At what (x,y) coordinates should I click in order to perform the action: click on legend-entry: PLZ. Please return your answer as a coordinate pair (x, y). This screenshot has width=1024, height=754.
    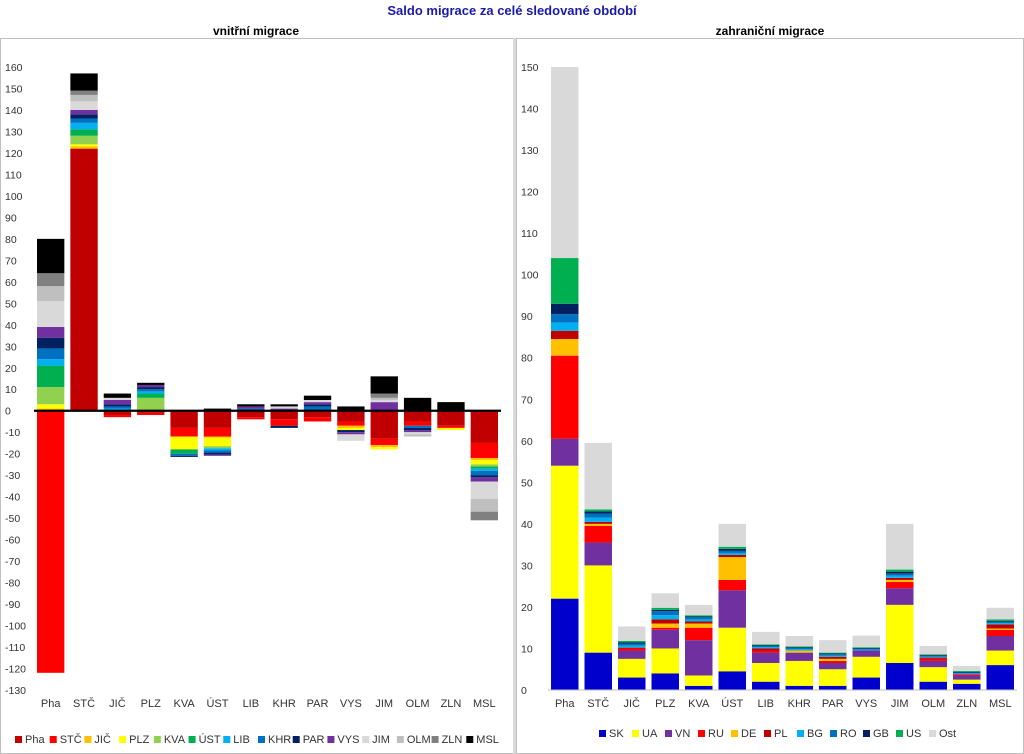
    Looking at the image, I should click on (139, 740).